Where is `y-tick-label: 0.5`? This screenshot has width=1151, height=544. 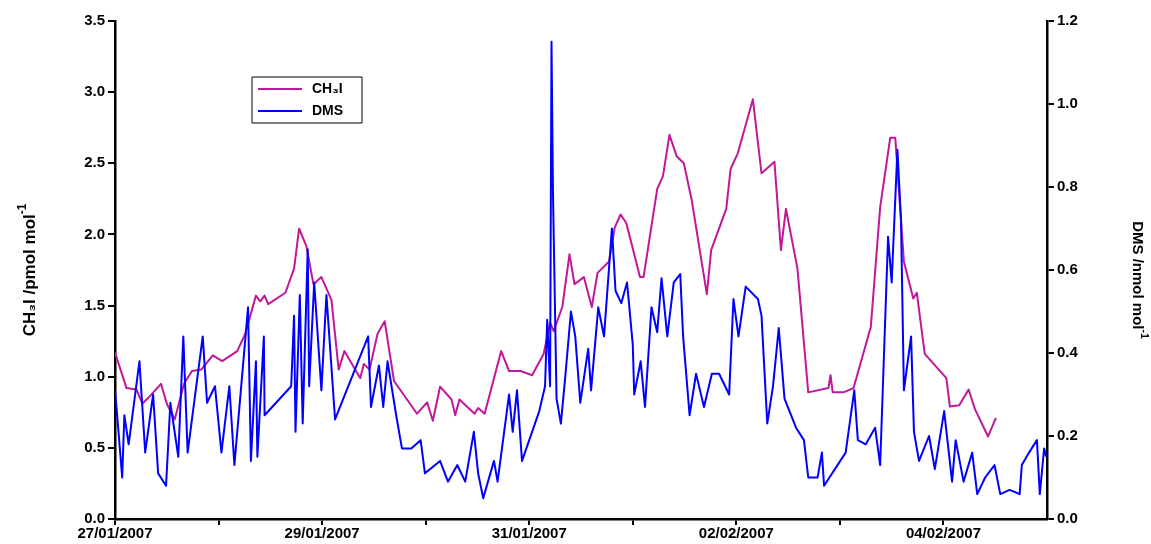
y-tick-label: 0.5 is located at coordinates (94, 446).